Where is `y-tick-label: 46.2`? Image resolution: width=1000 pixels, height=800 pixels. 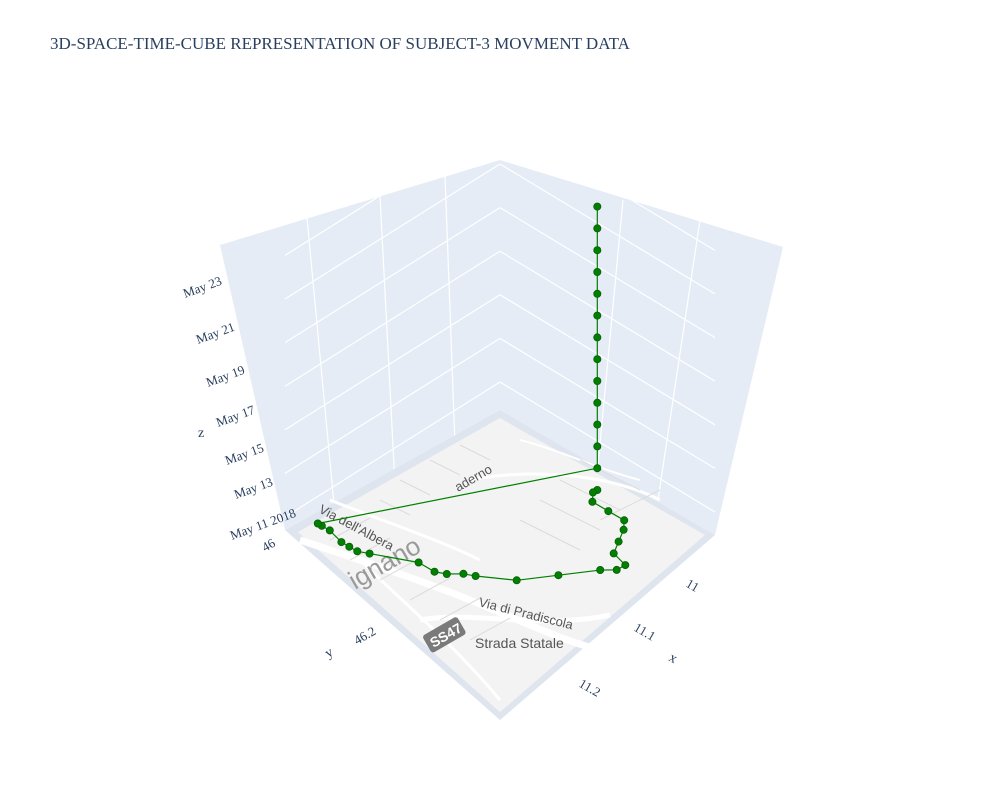
y-tick-label: 46.2 is located at coordinates (364, 635).